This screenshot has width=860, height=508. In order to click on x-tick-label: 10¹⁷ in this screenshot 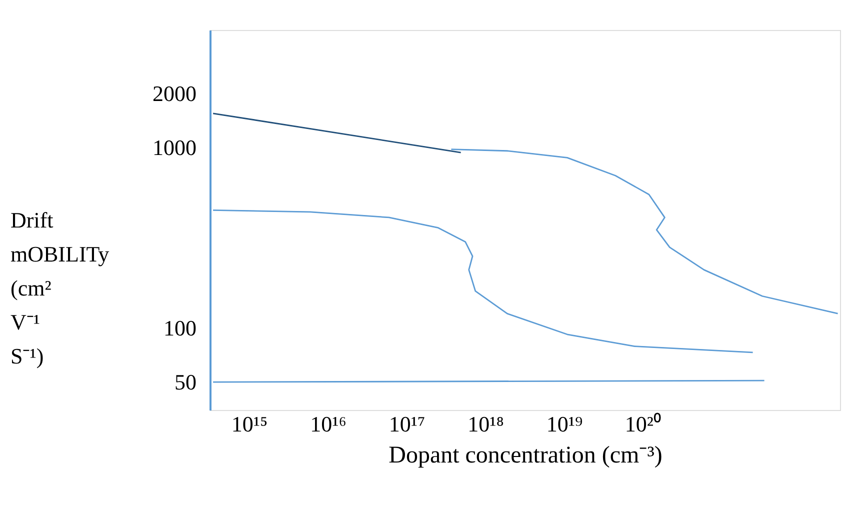, I will do `click(407, 424)`.